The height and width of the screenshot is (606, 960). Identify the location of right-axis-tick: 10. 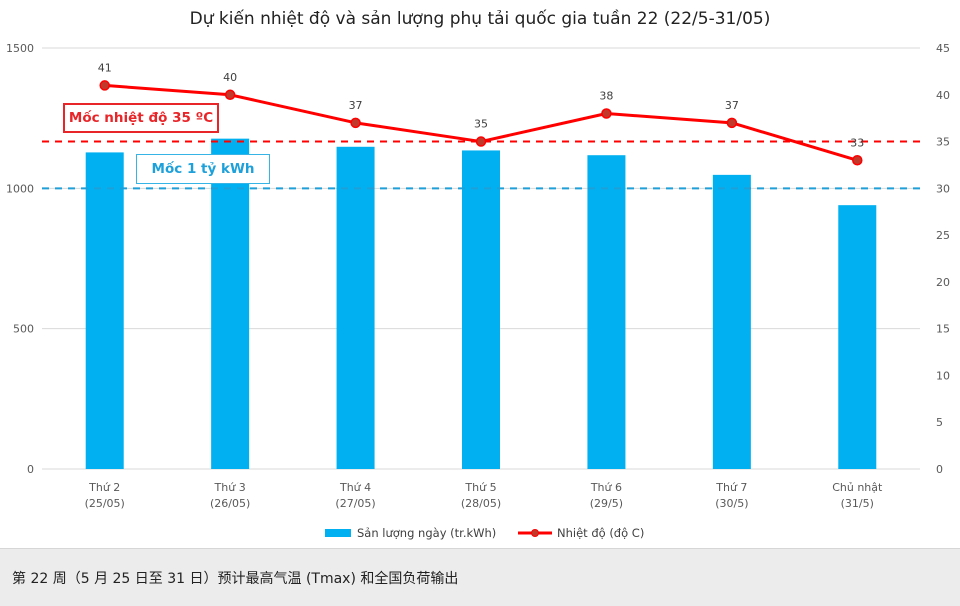
(943, 375).